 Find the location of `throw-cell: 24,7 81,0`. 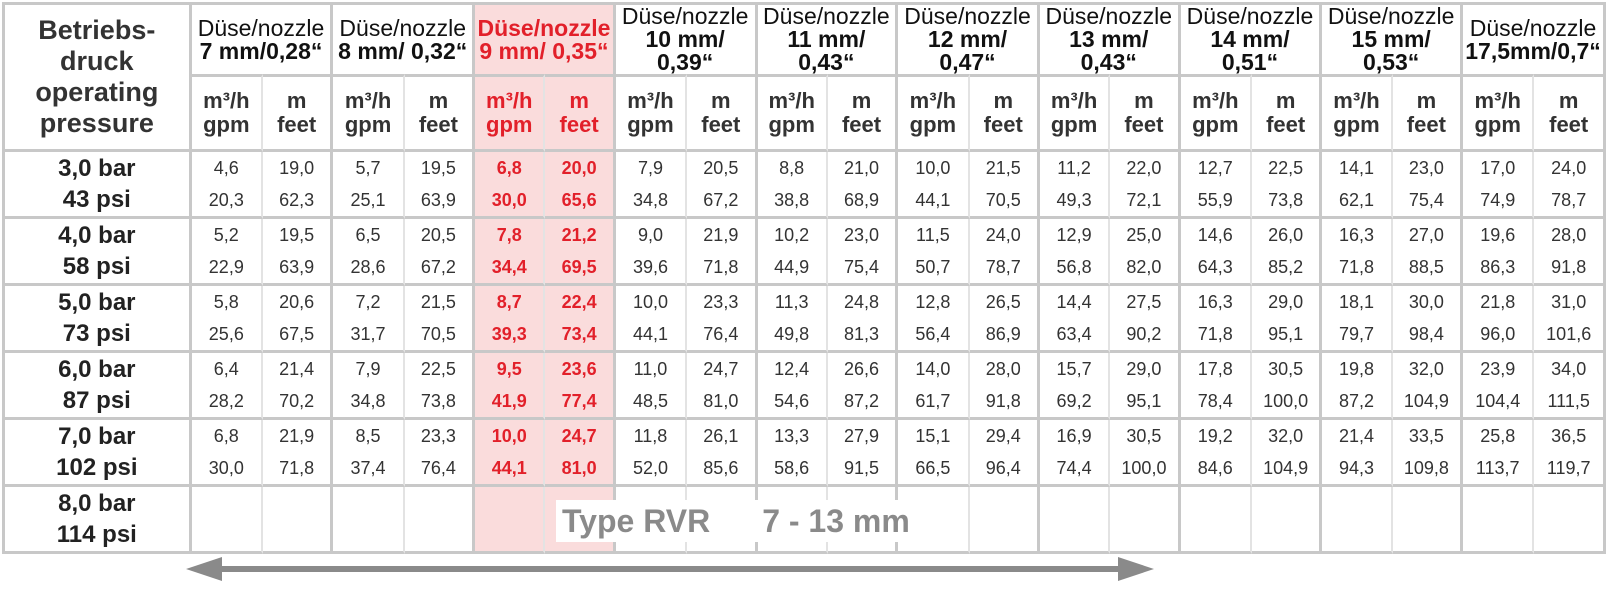

throw-cell: 24,7 81,0 is located at coordinates (722, 386).